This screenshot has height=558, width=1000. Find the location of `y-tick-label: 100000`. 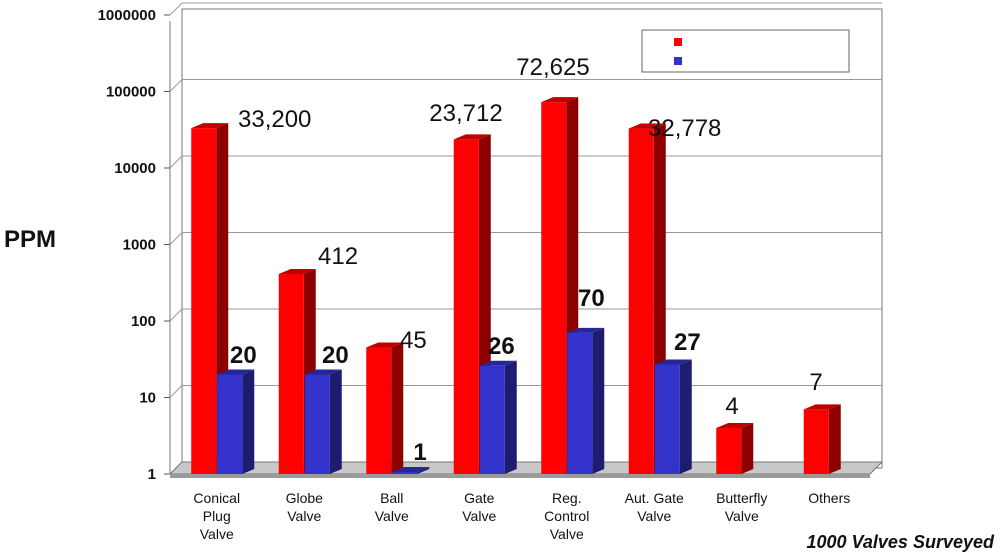

y-tick-label: 100000 is located at coordinates (131, 92).